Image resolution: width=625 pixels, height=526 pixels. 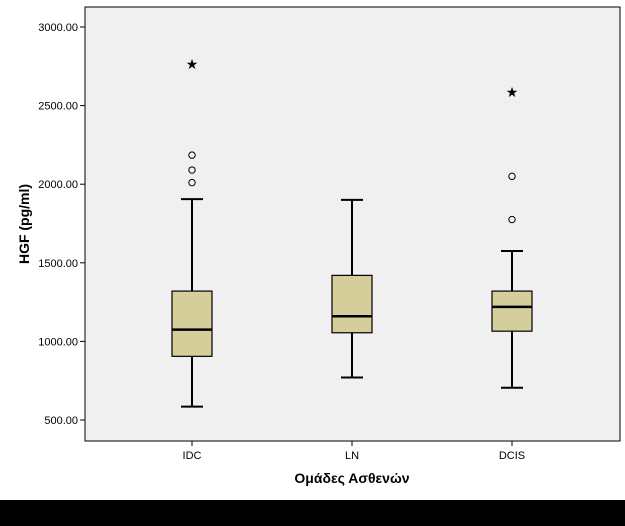 What do you see at coordinates (351, 478) in the screenshot?
I see `x-axis-label: Ομάδες Ασθενών` at bounding box center [351, 478].